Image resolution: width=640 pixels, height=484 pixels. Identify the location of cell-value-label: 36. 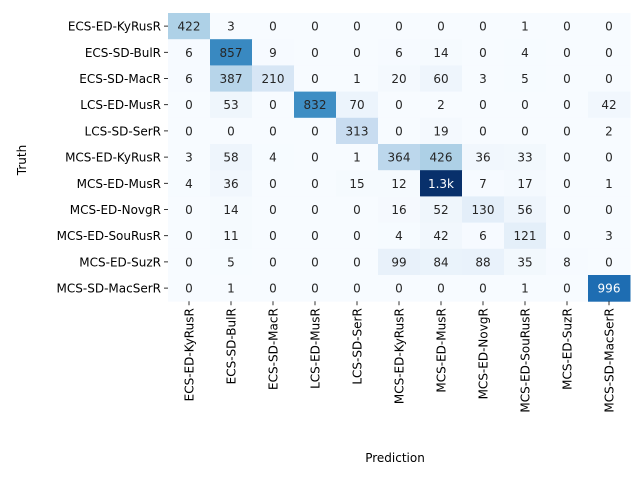
(482, 158).